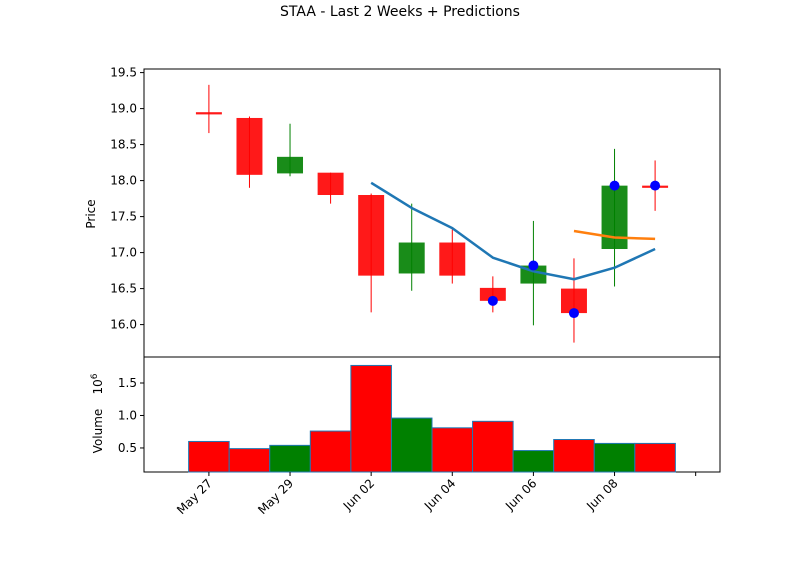  What do you see at coordinates (123, 253) in the screenshot?
I see `price-ytick-label: 17.0` at bounding box center [123, 253].